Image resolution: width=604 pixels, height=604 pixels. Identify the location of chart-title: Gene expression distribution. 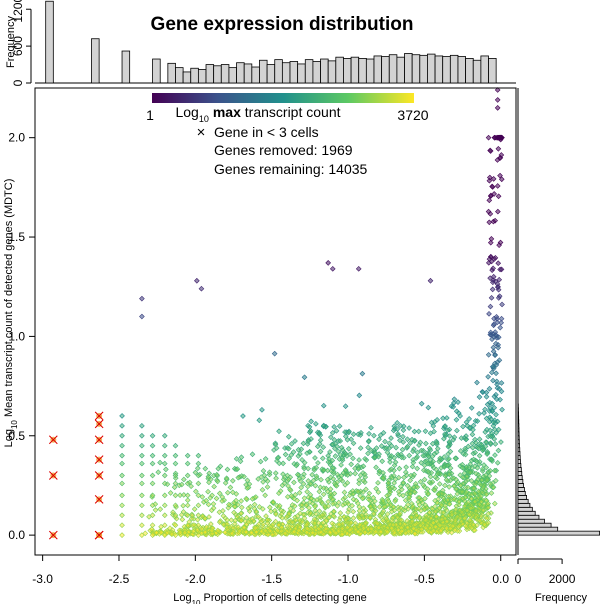
(282, 24).